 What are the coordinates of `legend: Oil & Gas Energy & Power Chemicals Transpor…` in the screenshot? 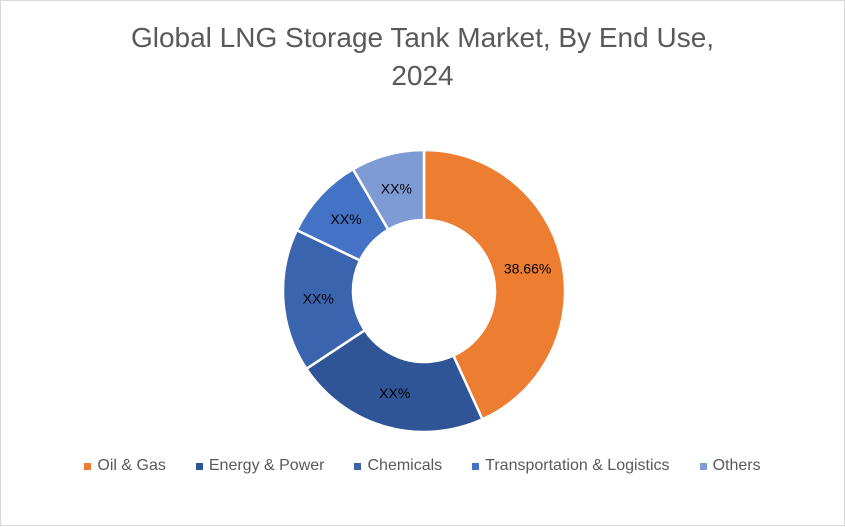 It's located at (422, 466).